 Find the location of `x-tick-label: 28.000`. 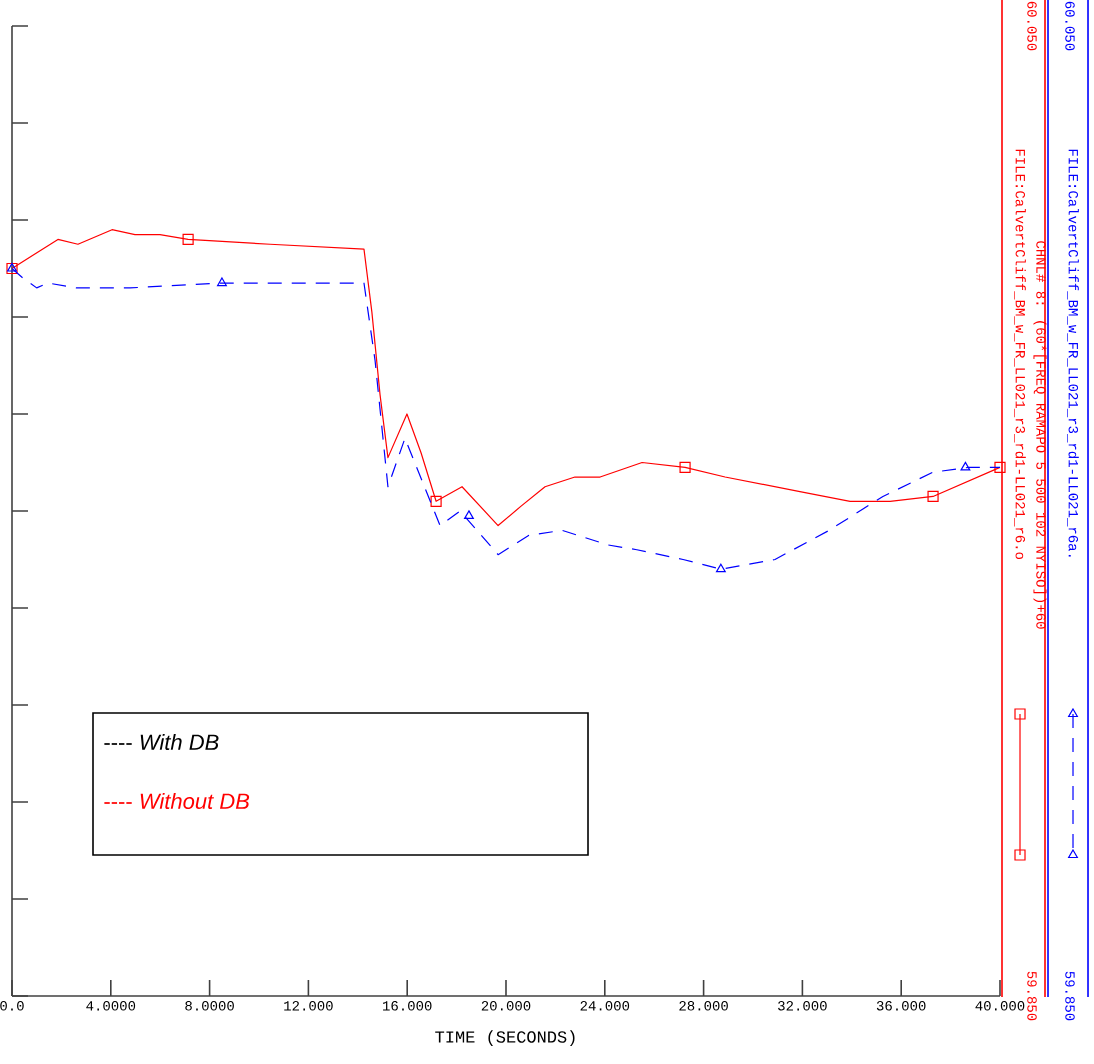

x-tick-label: 28.000 is located at coordinates (703, 1006).